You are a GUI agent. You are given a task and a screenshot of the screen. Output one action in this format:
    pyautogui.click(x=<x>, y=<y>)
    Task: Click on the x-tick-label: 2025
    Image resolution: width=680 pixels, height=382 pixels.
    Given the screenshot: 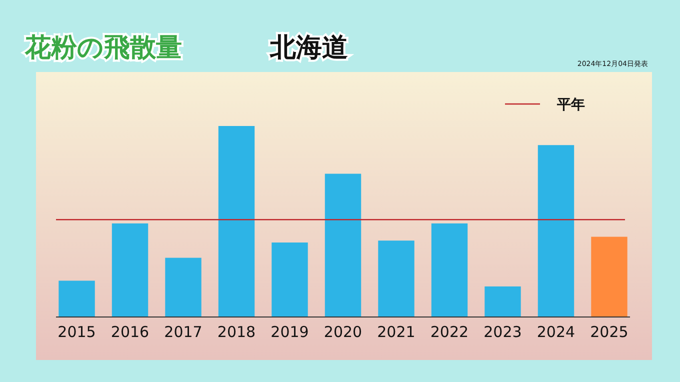 What is the action you would take?
    pyautogui.click(x=609, y=332)
    